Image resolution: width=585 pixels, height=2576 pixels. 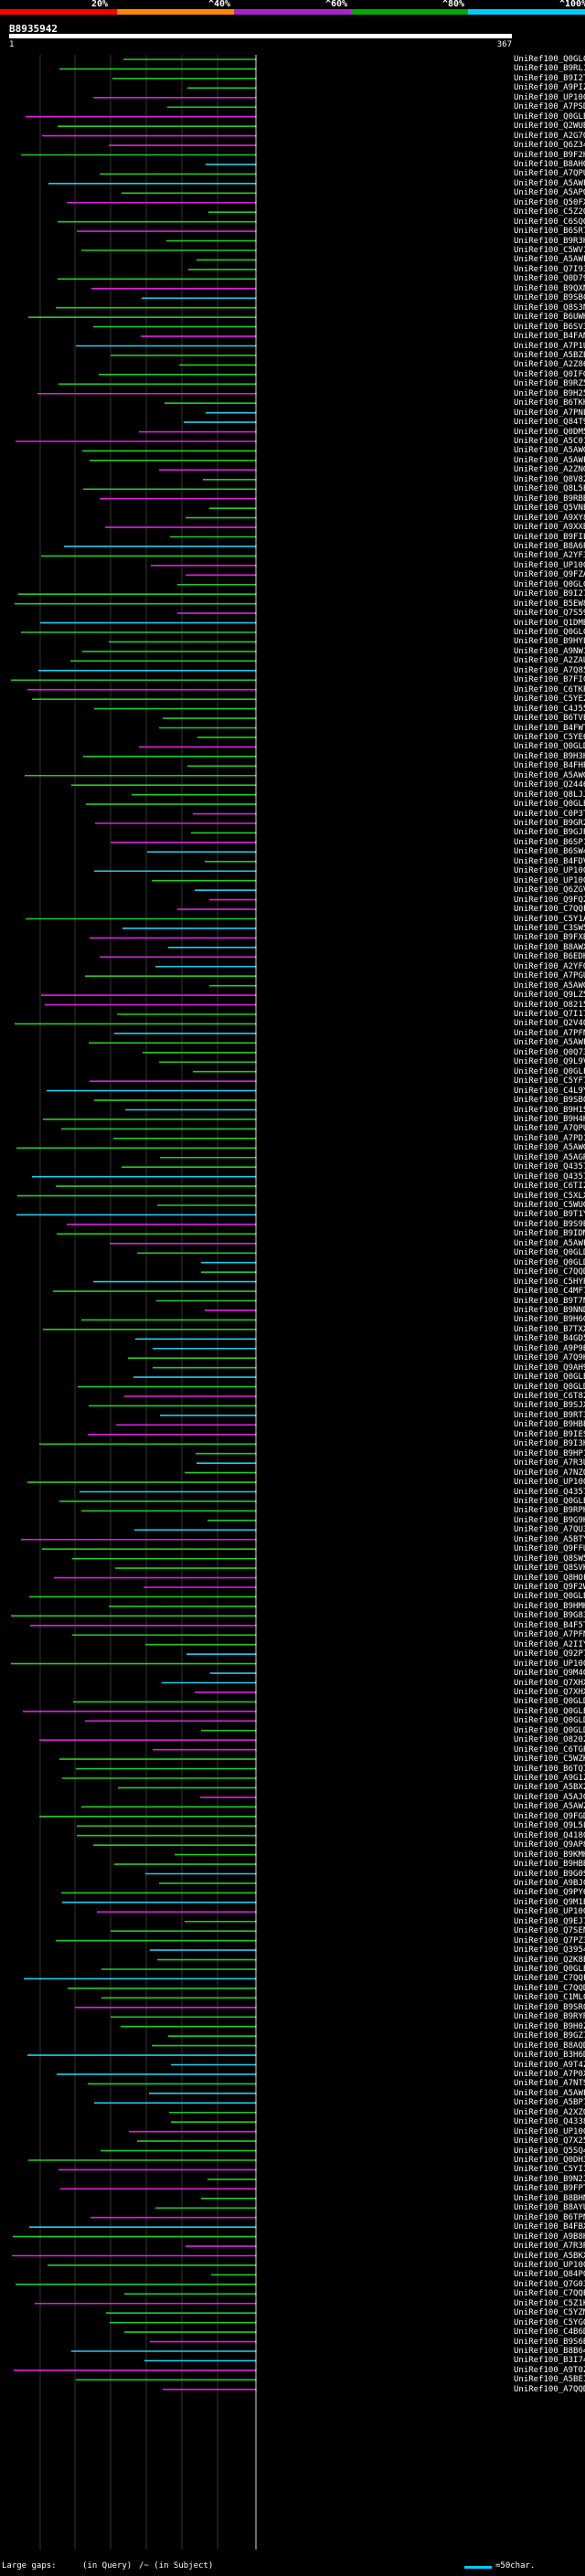 I want to click on hit-label: UniRef100_C7QQF1, so click(x=549, y=1979).